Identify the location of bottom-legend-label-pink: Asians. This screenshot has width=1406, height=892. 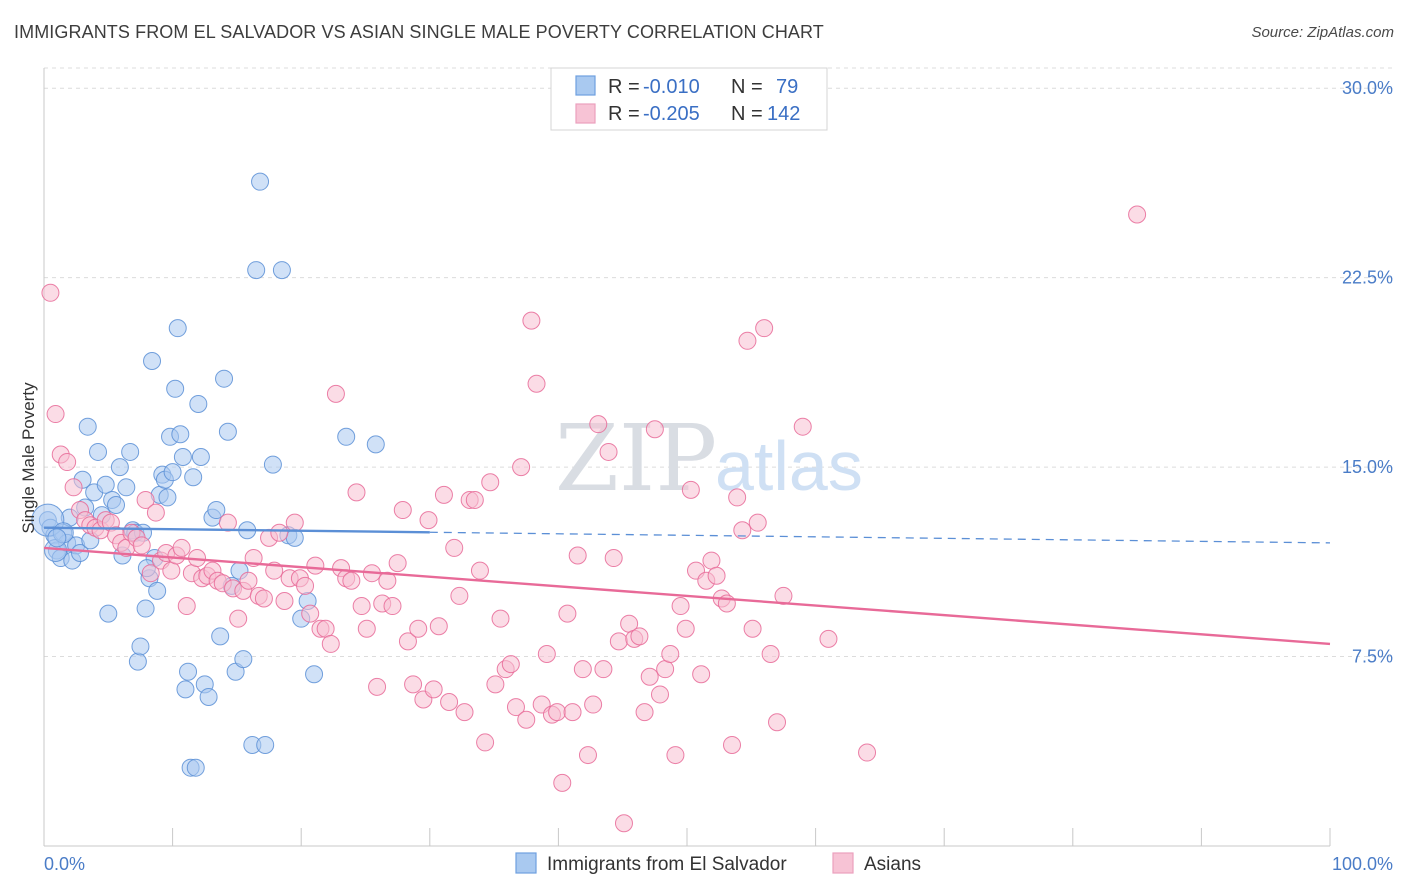
(892, 864).